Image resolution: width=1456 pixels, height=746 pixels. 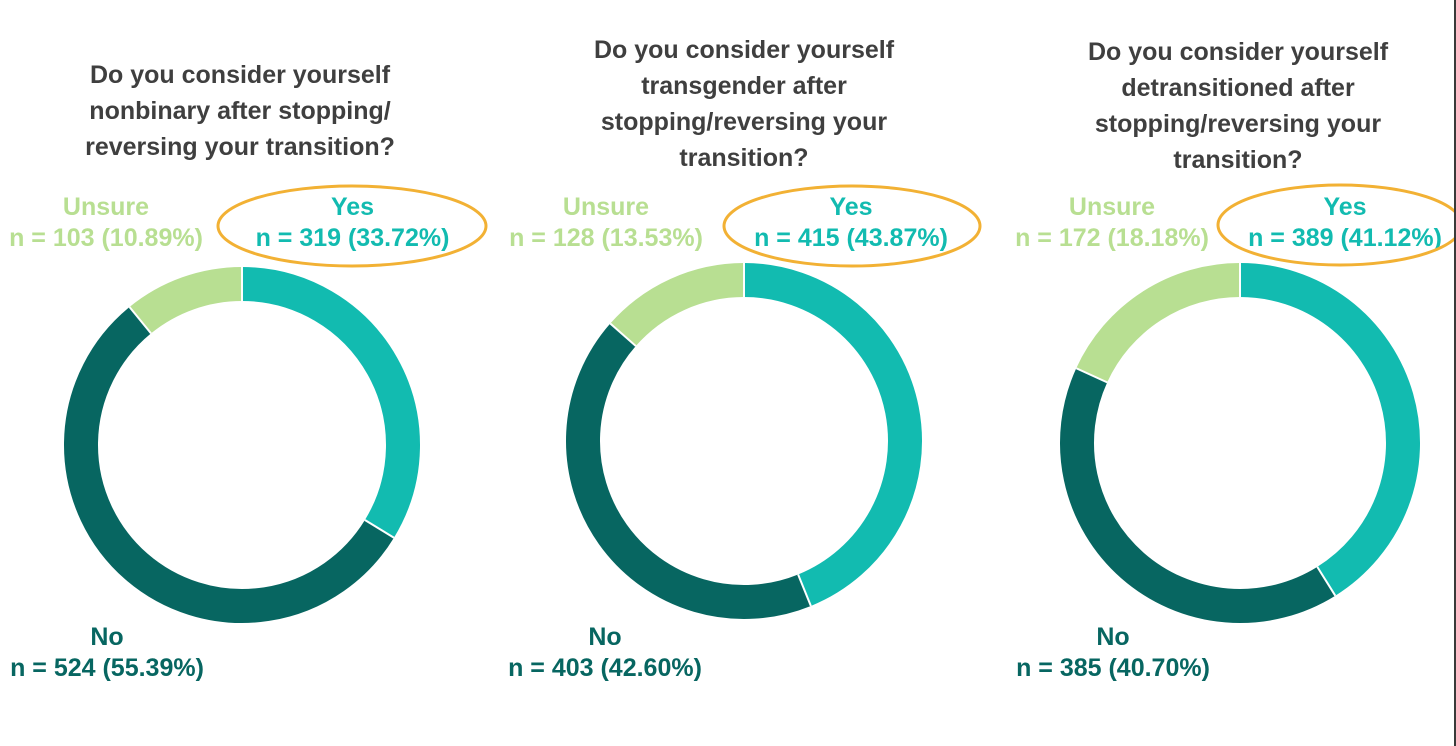 I want to click on unsure-label: Unsure n = 172 (18.18%), so click(x=1112, y=223).